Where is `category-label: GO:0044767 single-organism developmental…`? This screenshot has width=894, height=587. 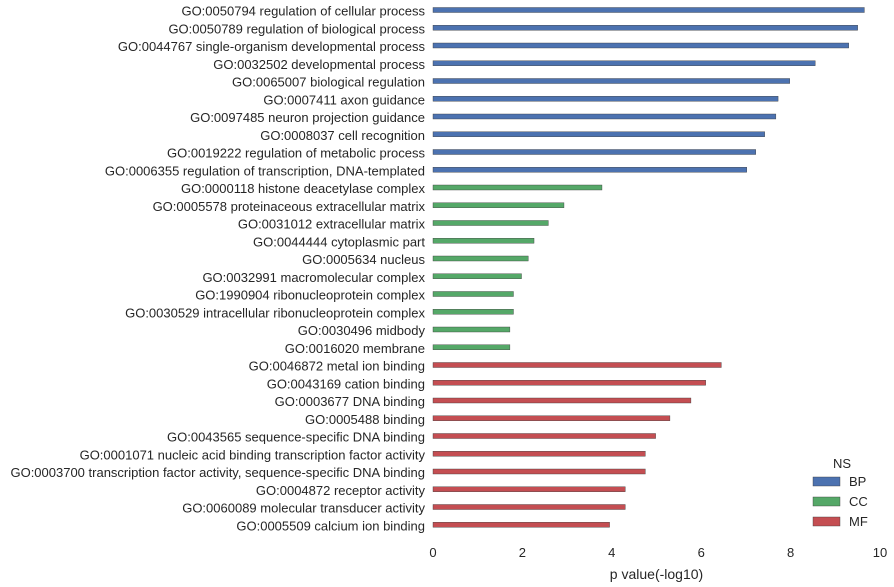 category-label: GO:0044767 single-organism developmental… is located at coordinates (272, 46).